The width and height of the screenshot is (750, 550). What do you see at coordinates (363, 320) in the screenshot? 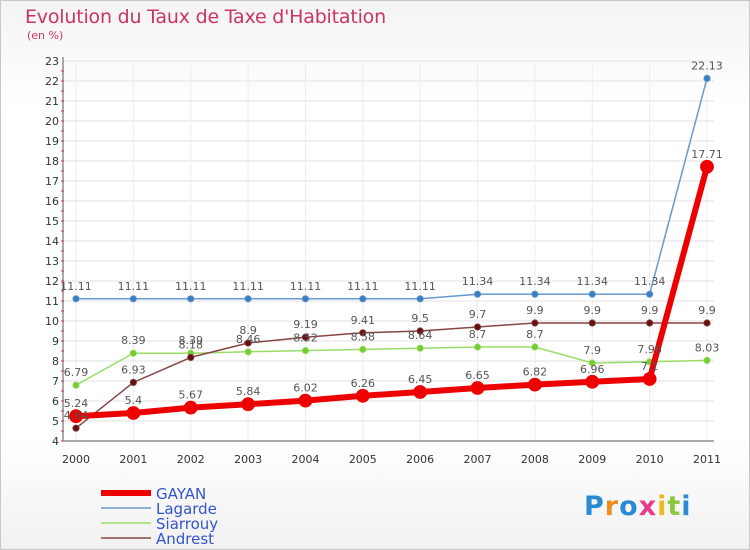
I see `data-label: 9.41` at bounding box center [363, 320].